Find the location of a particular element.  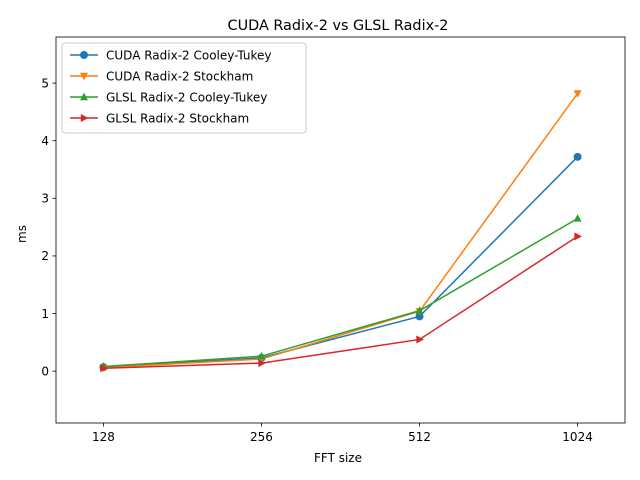

y-tick-label: 0 is located at coordinates (45, 371).